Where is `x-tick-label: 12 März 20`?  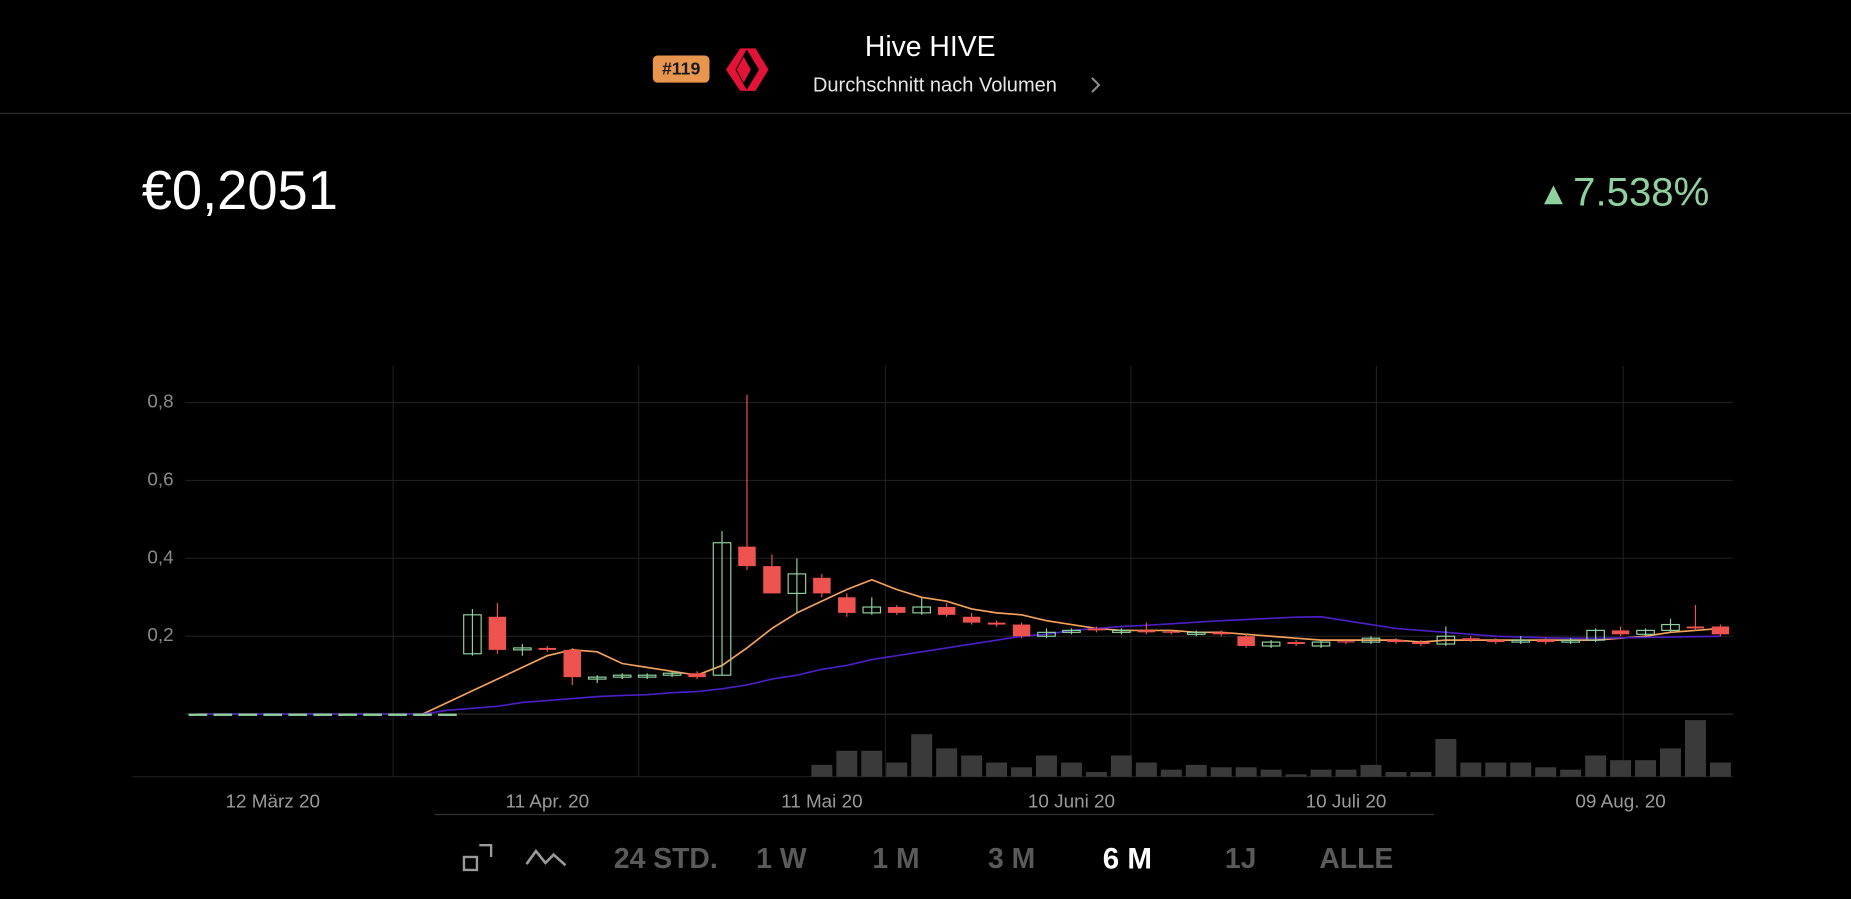
x-tick-label: 12 März 20 is located at coordinates (273, 802).